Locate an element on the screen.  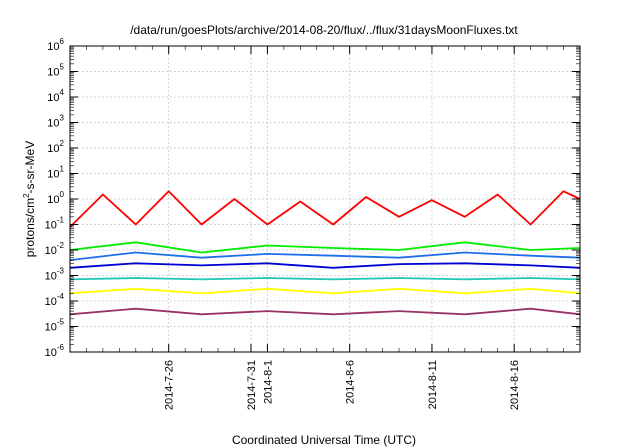
y-tick-label: 10⁰ is located at coordinates (55, 198).